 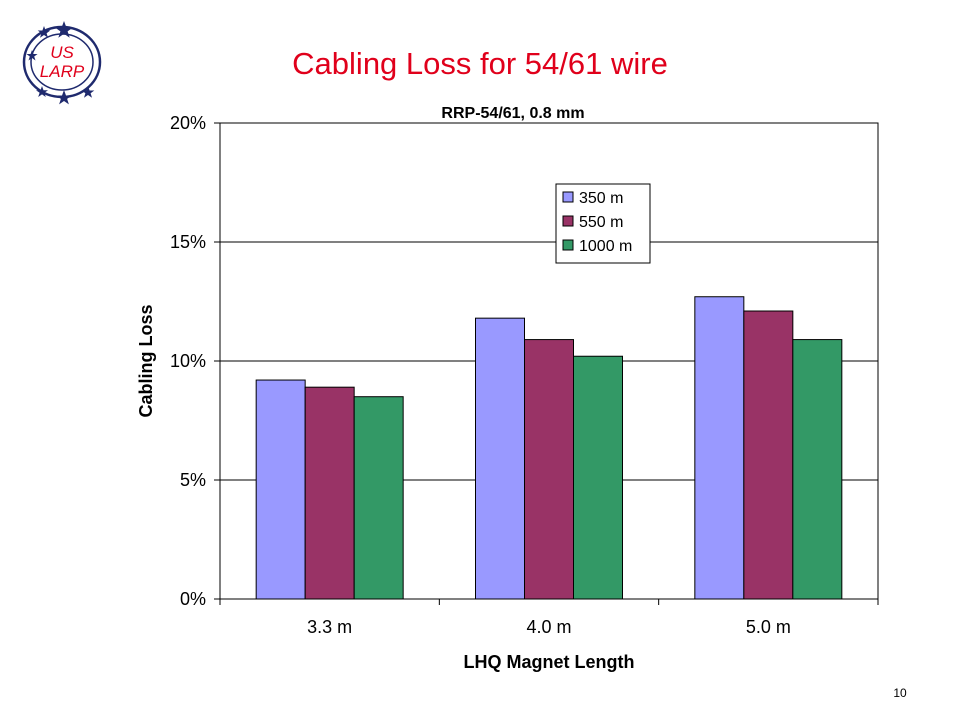 I want to click on bar-1000-m-3.3-m, so click(x=378, y=498).